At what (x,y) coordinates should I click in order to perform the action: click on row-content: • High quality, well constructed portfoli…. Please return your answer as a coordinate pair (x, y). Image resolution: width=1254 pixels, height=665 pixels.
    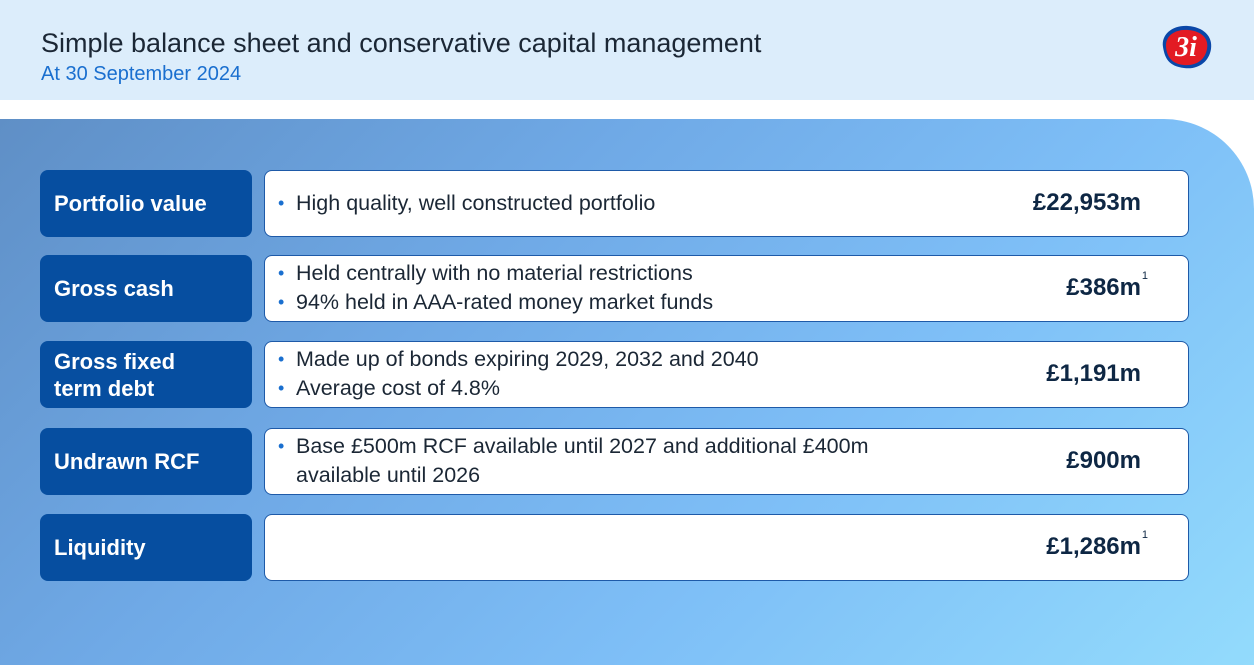
    Looking at the image, I should click on (726, 203).